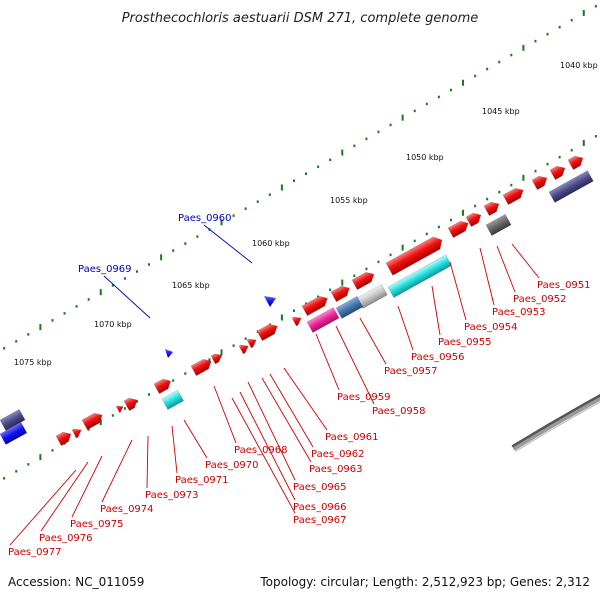 The height and width of the screenshot is (600, 600). What do you see at coordinates (172, 495) in the screenshot?
I see `gene-label-paes-0973: Paes_0973` at bounding box center [172, 495].